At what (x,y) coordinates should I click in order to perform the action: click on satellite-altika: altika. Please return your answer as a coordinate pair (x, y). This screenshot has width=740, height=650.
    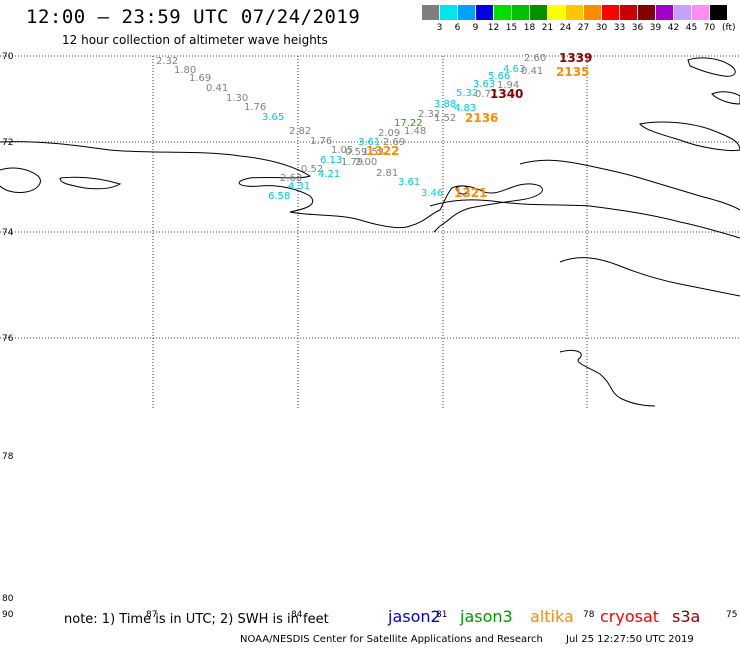
    Looking at the image, I should click on (552, 616).